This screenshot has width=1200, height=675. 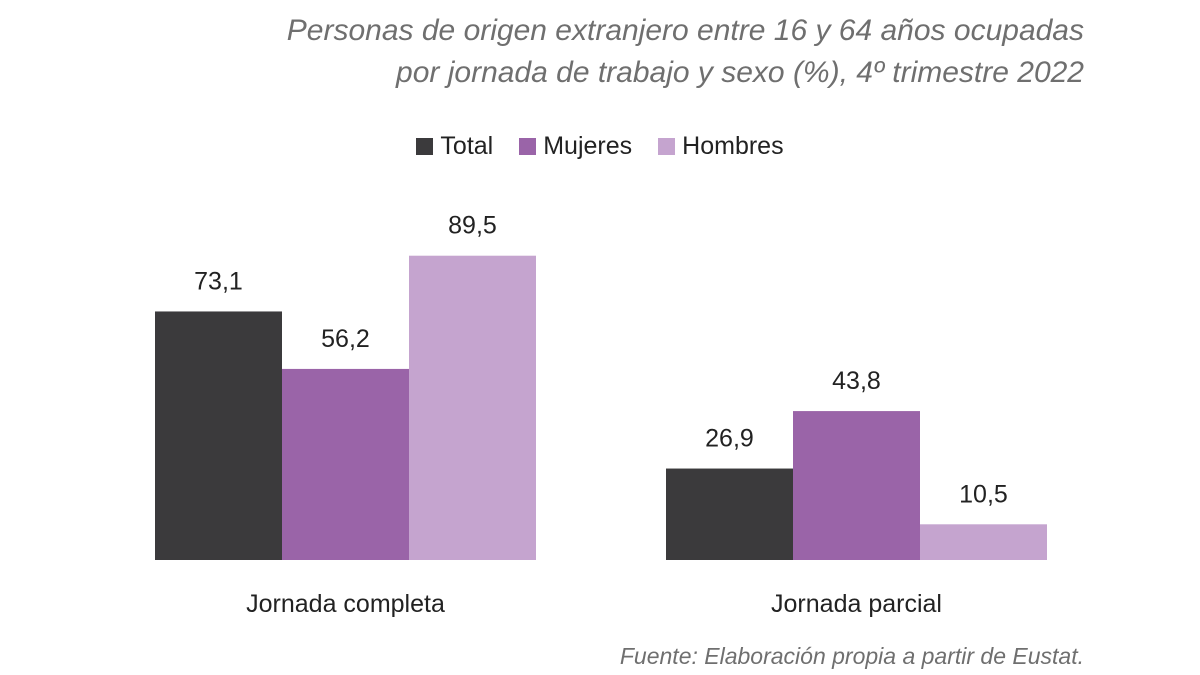 I want to click on value-label-jornada-parcial-hombres: 10,5, so click(x=983, y=494).